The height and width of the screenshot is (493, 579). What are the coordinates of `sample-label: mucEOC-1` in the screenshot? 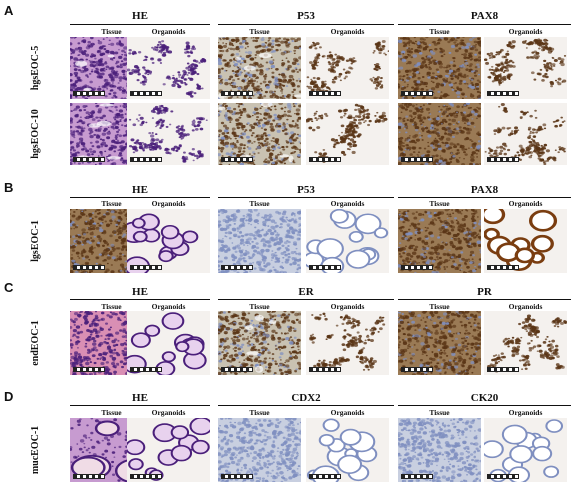 It's located at (35, 450).